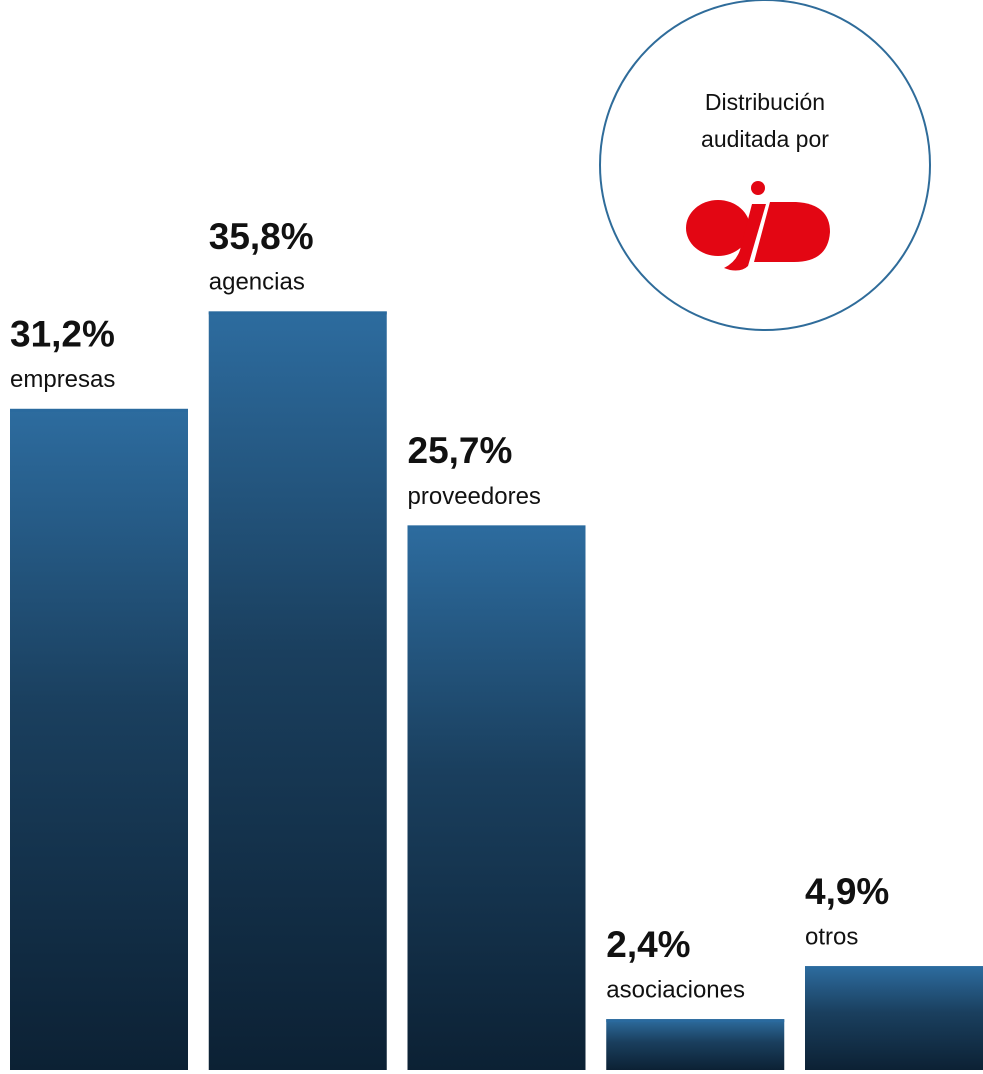  I want to click on logo-o, so click(718, 228).